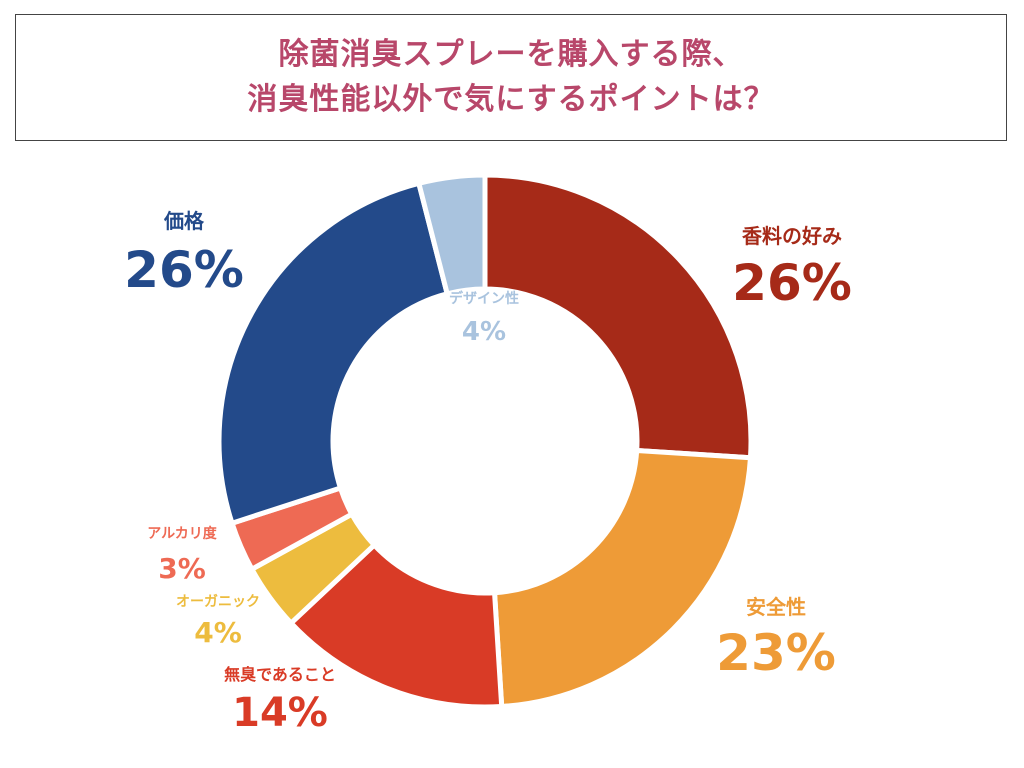 The image size is (1024, 768). What do you see at coordinates (184, 221) in the screenshot?
I see `slice-label: 価格` at bounding box center [184, 221].